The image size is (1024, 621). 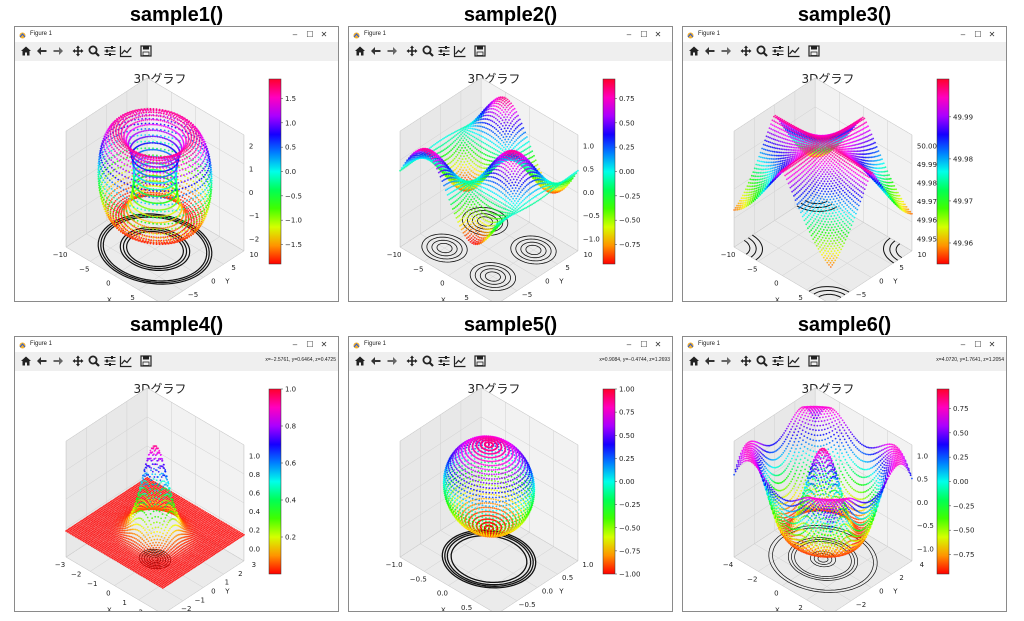 I want to click on window-title: Figure 1, so click(x=709, y=34).